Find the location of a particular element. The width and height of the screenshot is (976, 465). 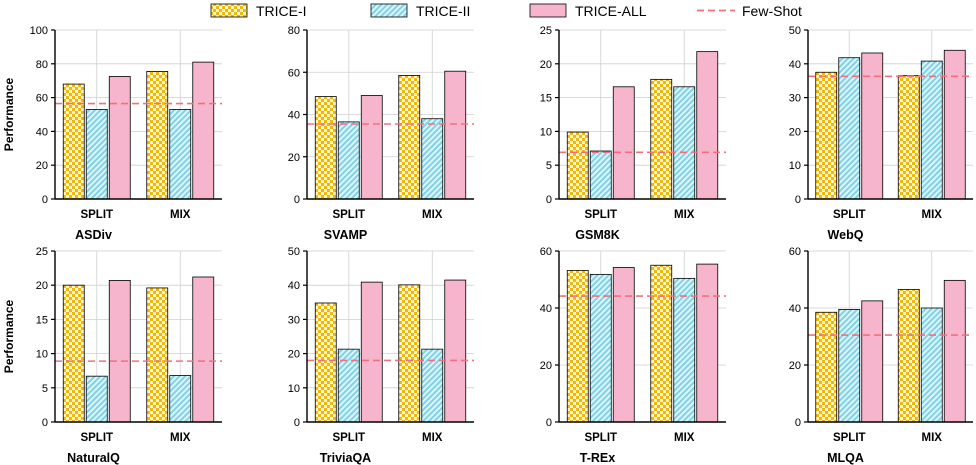

panel-svamp: SPLIT MIX 0 20 40 60 80 SVAMP is located at coordinates (381, 133).